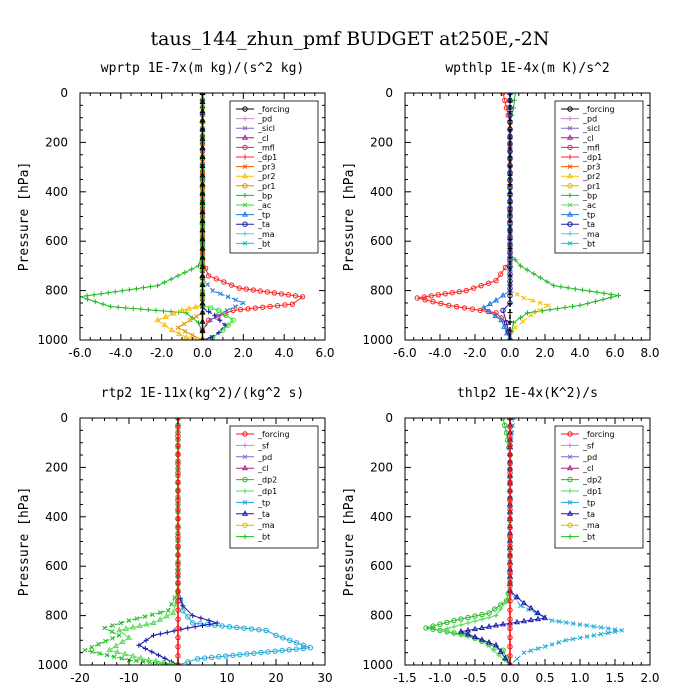 Image resolution: width=700 pixels, height=700 pixels. What do you see at coordinates (527, 68) in the screenshot?
I see `panel-title: wpthlp 1E-4x(m K)/s^2` at bounding box center [527, 68].